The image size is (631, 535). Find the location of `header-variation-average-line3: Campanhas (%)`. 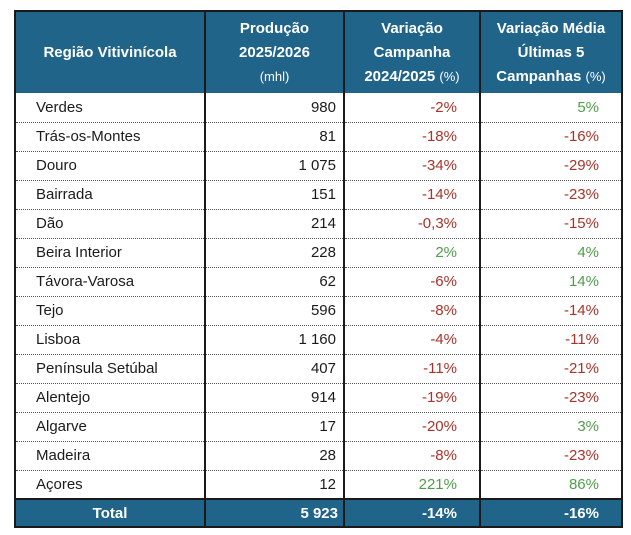

header-variation-average-line3: Campanhas (%) is located at coordinates (551, 76).